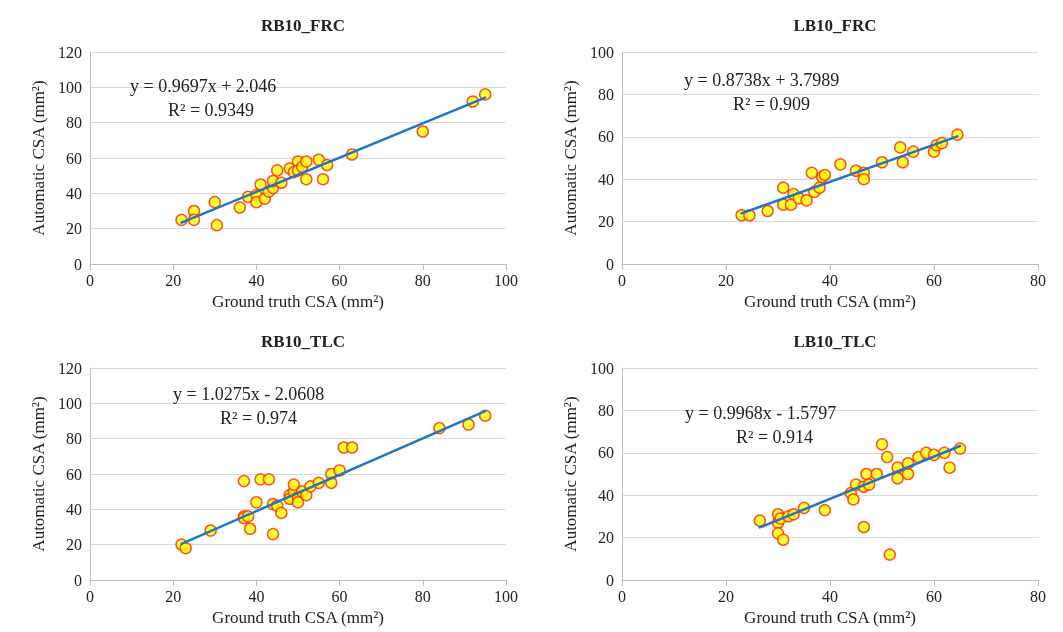  I want to click on chart-title: RB10_TLC, so click(303, 341).